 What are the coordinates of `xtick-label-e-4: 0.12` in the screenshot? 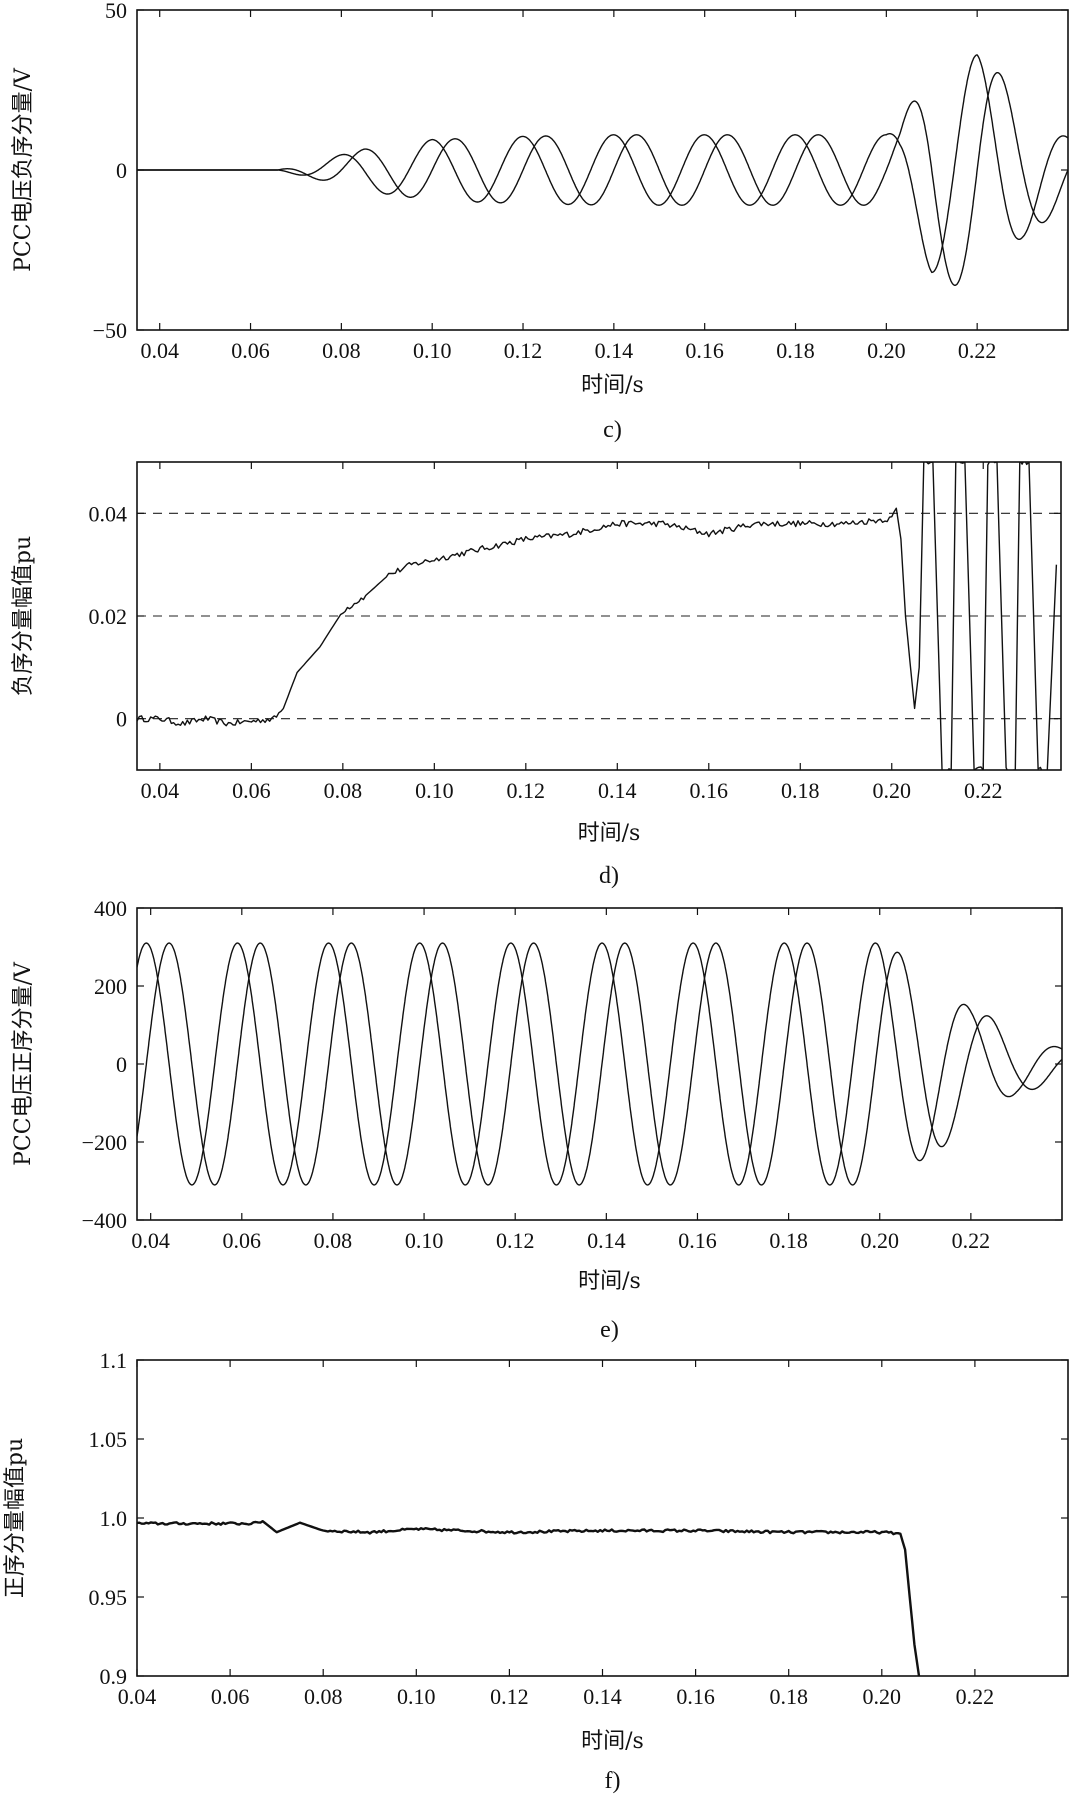 It's located at (515, 1240).